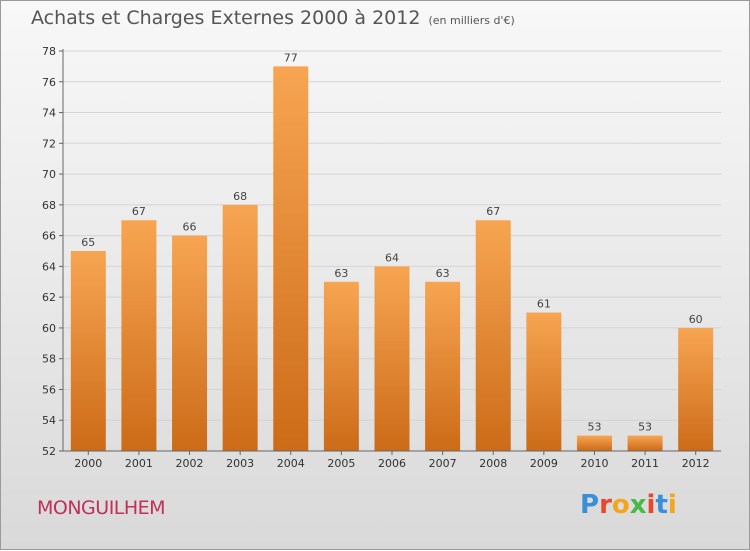  Describe the element at coordinates (49, 451) in the screenshot. I see `y-tick-label: 52` at that location.